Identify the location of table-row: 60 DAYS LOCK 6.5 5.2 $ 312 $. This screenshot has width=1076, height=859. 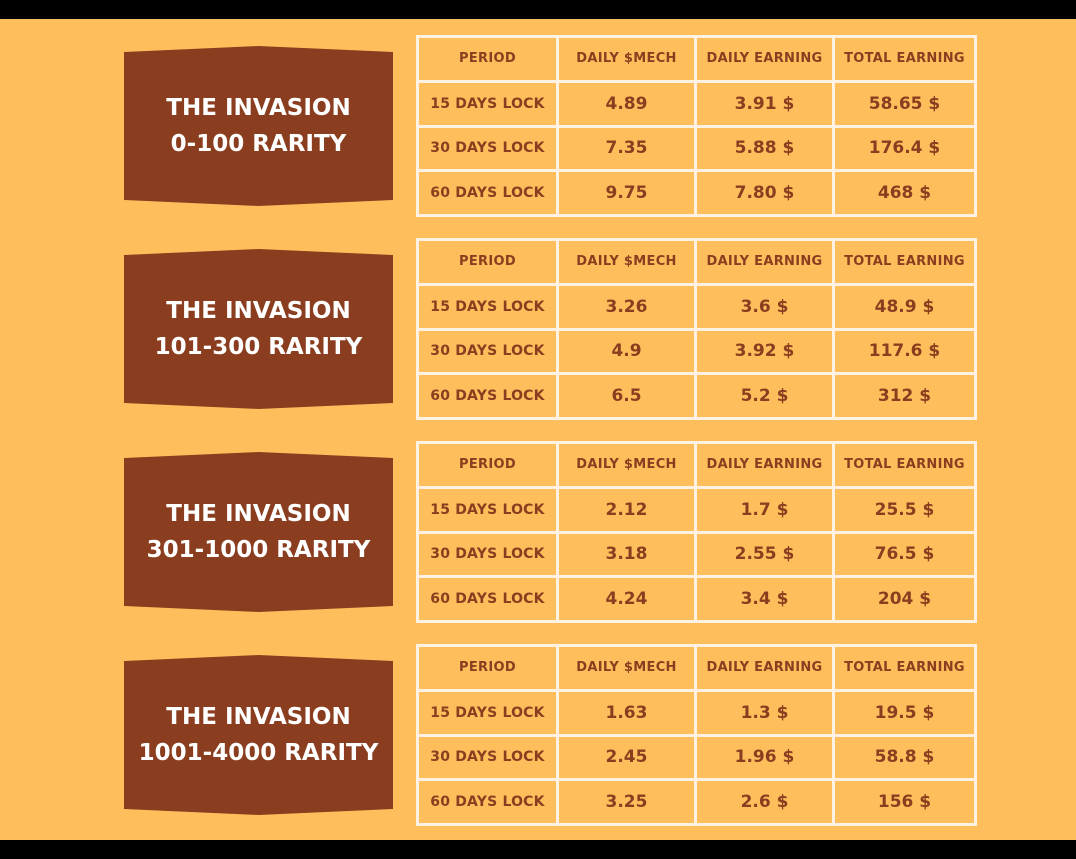
(696, 396).